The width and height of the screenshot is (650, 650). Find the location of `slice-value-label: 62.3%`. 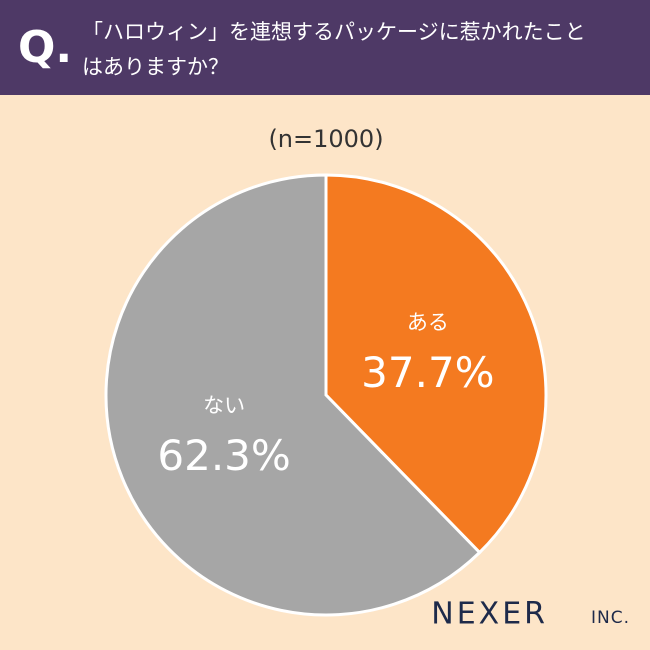

slice-value-label: 62.3% is located at coordinates (223, 455).